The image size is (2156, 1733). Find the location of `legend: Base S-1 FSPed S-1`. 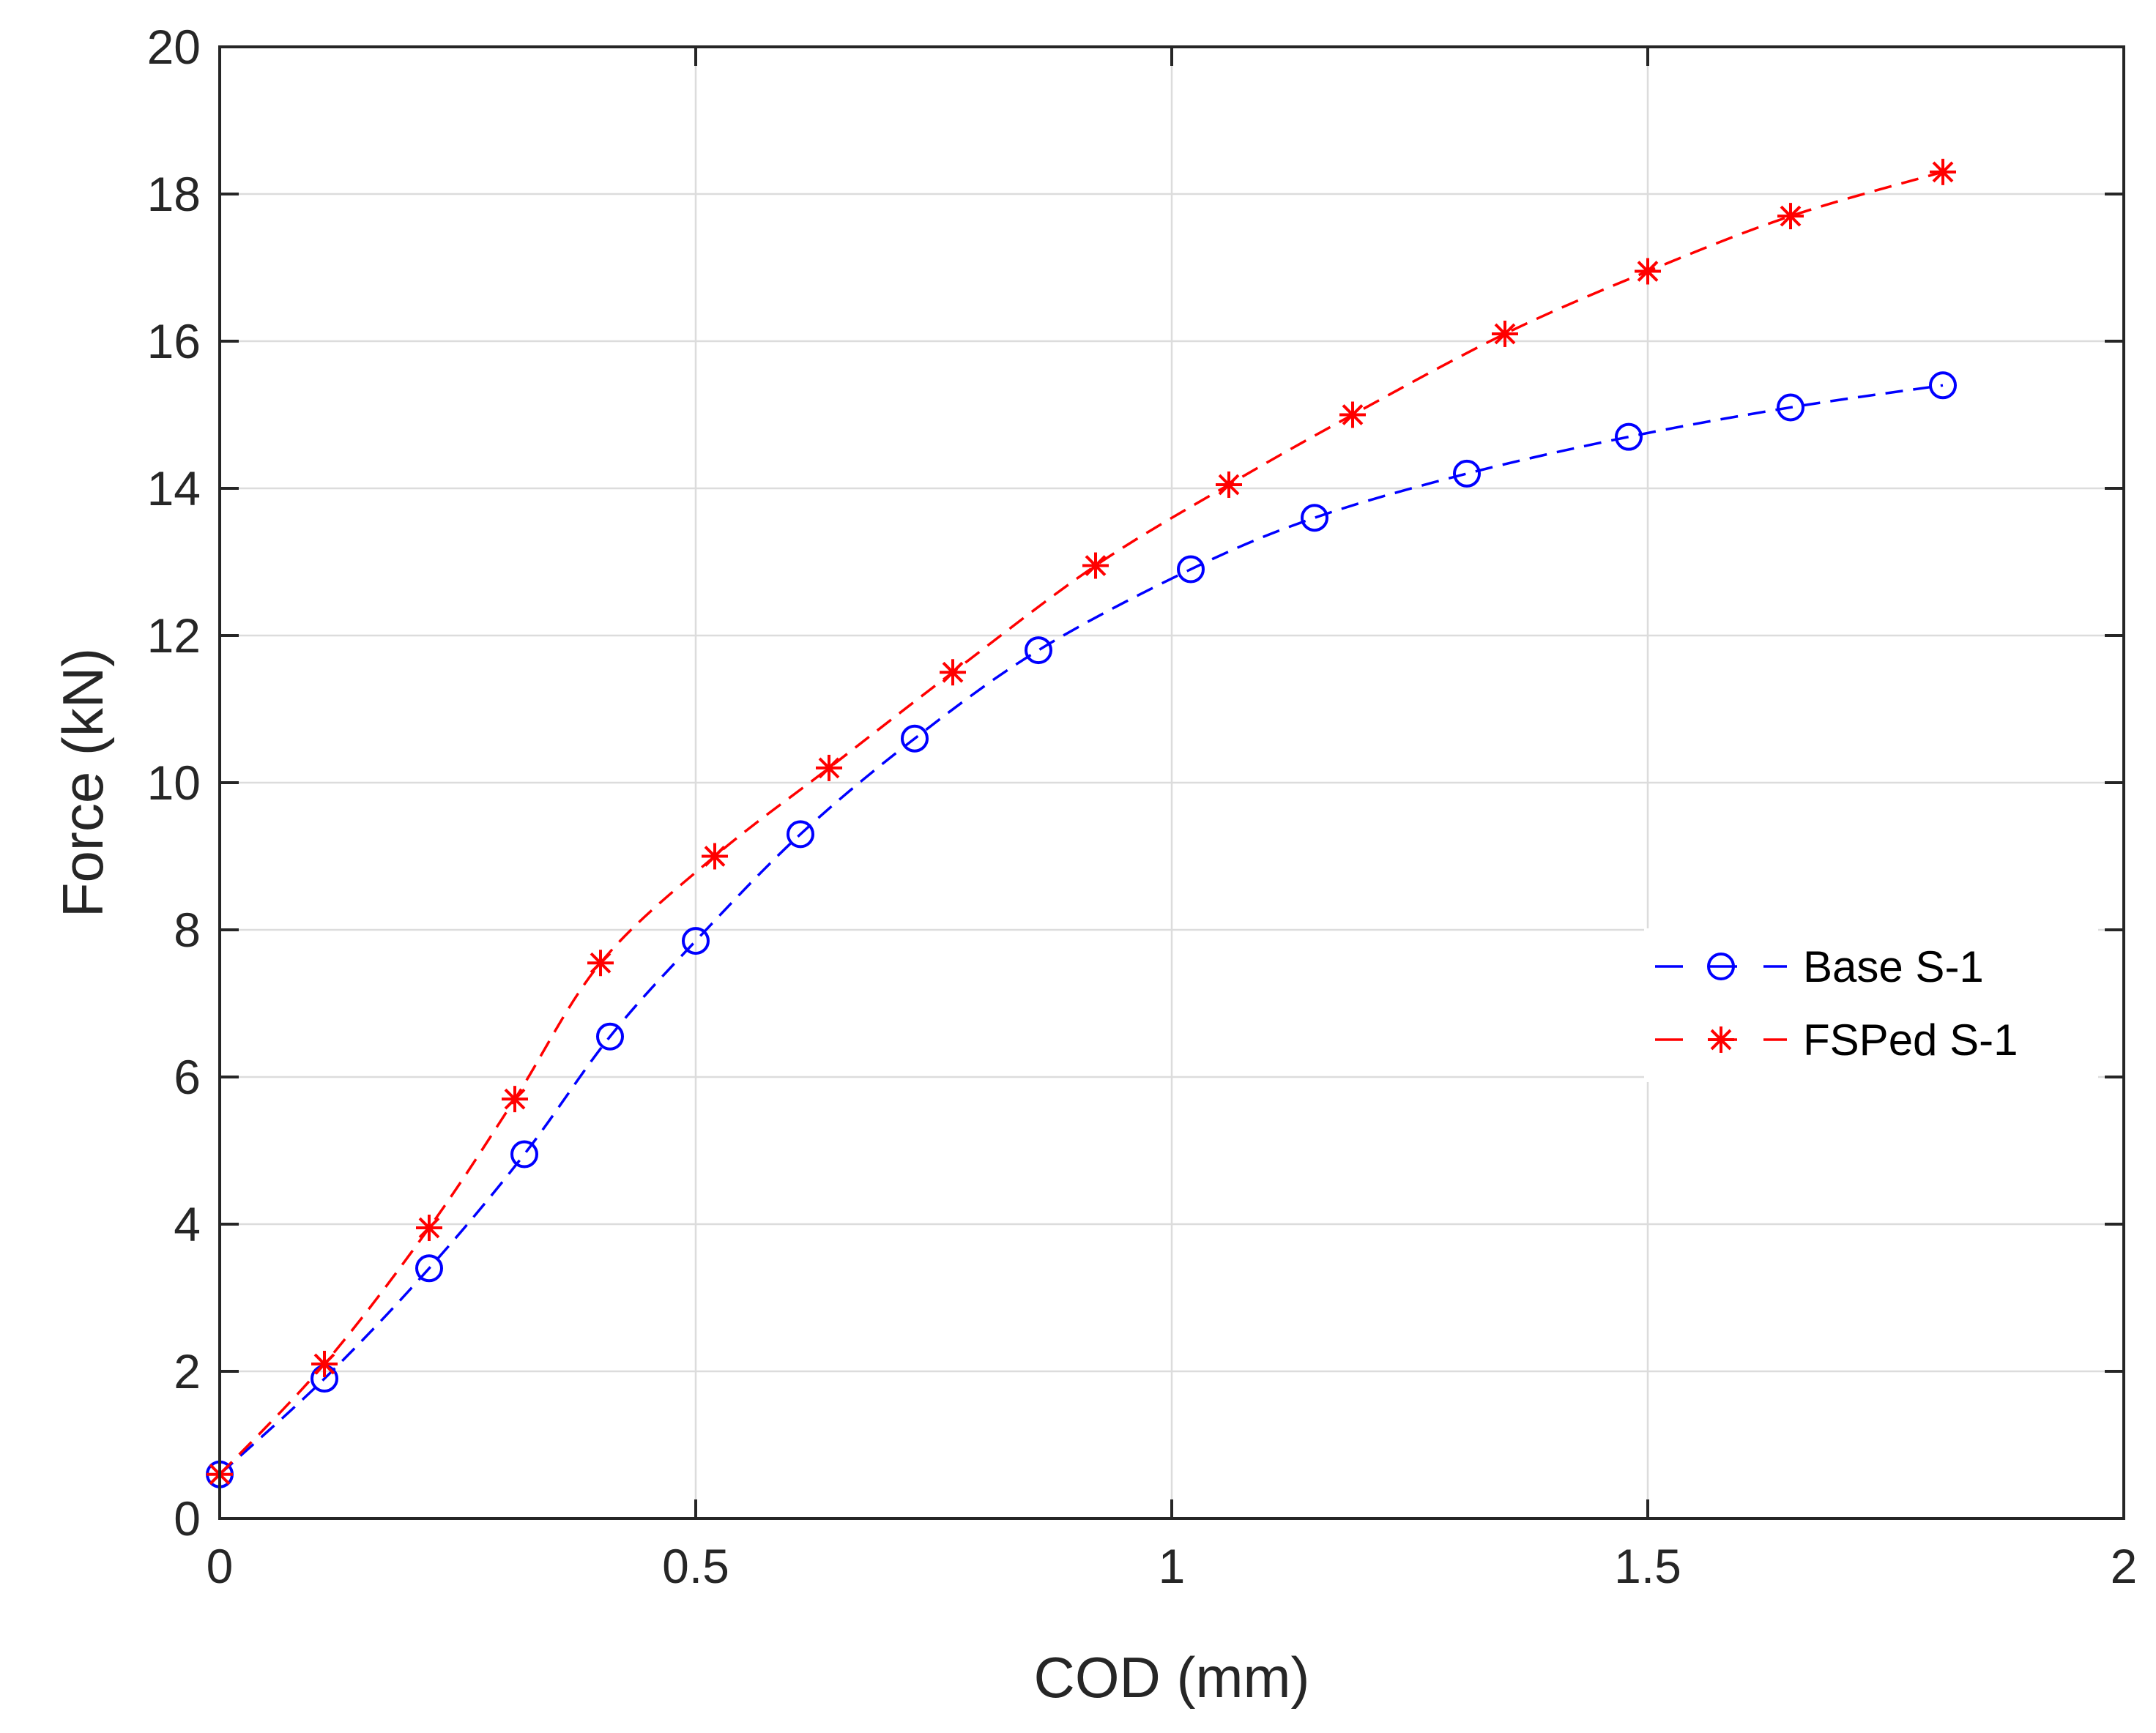

legend: Base S-1 FSPed S-1 is located at coordinates (1871, 1005).